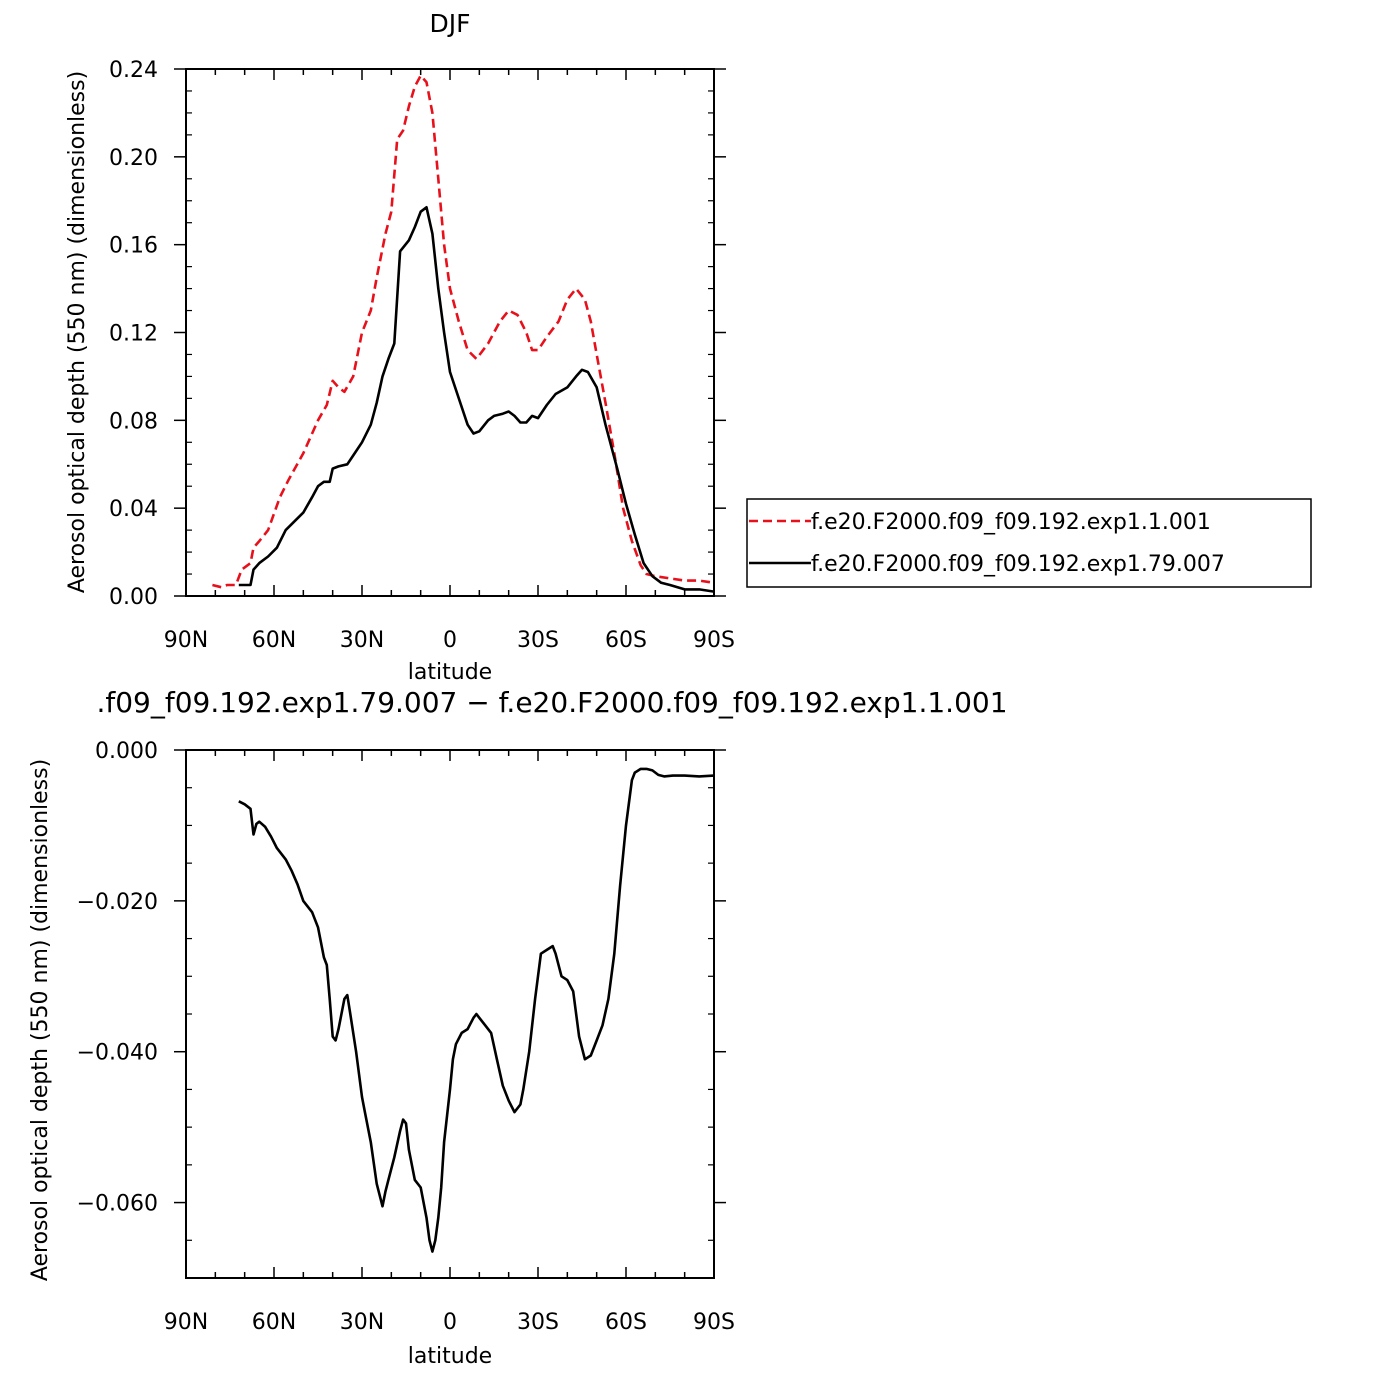  I want to click on top-chart-title: DJF, so click(449, 23).